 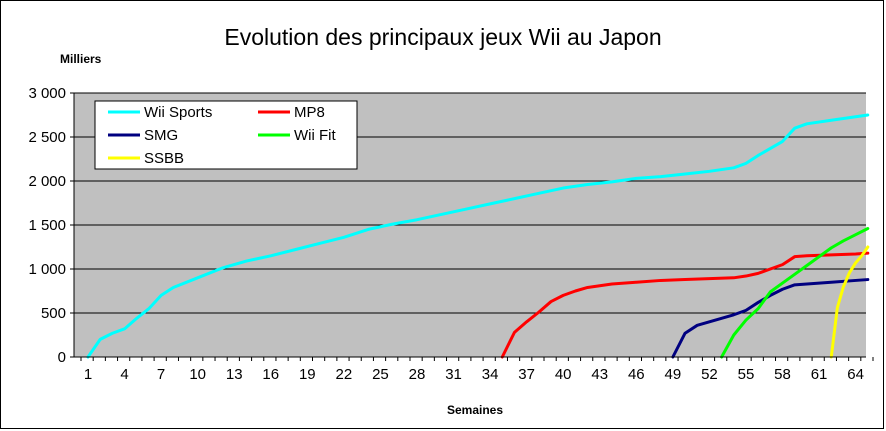 What do you see at coordinates (88, 374) in the screenshot?
I see `x-tick-label: 1` at bounding box center [88, 374].